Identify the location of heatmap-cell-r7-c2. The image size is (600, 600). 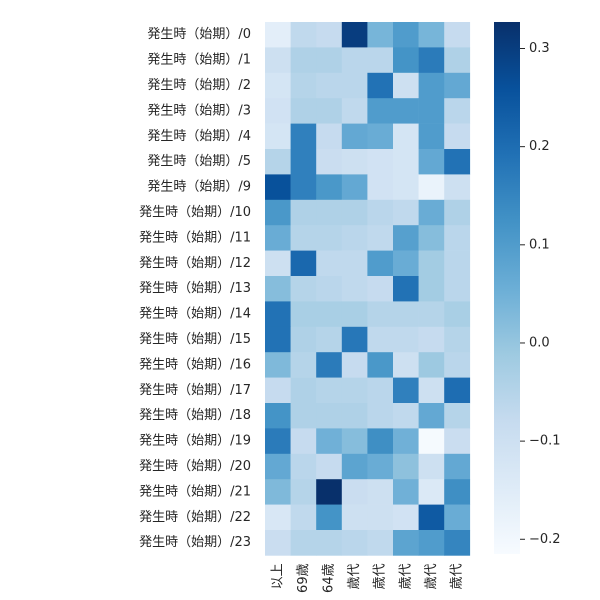
(329, 212).